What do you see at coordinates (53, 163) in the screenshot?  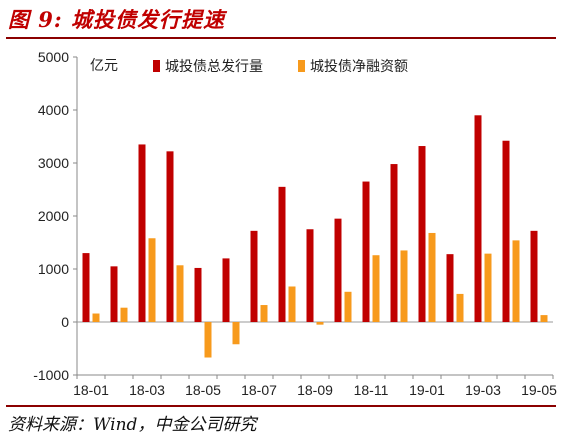 I see `y-tick-label: 3000` at bounding box center [53, 163].